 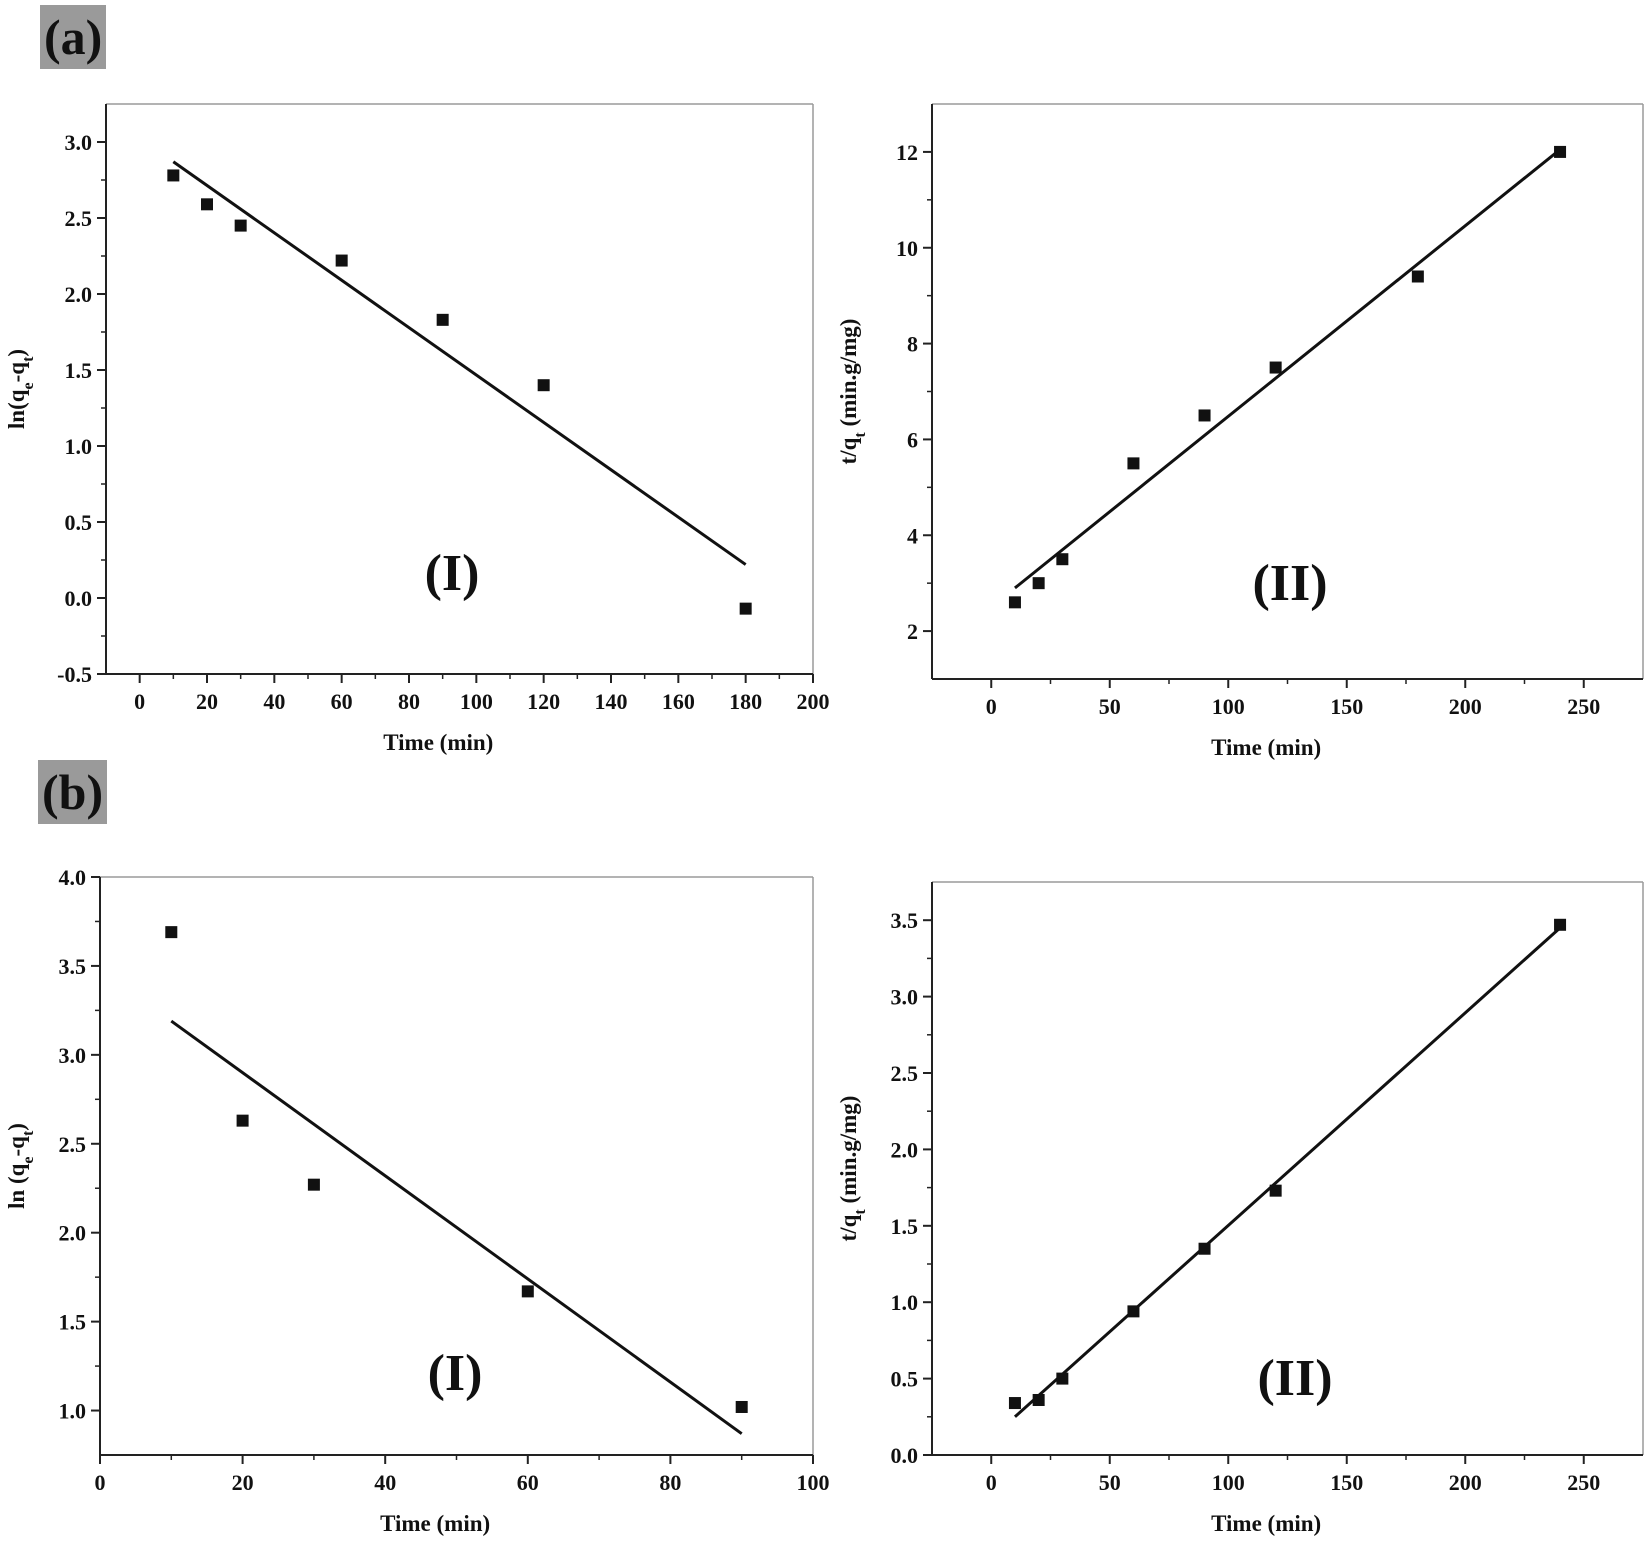 What do you see at coordinates (16, 409) in the screenshot?
I see `y-axis-title-part: ln(q` at bounding box center [16, 409].